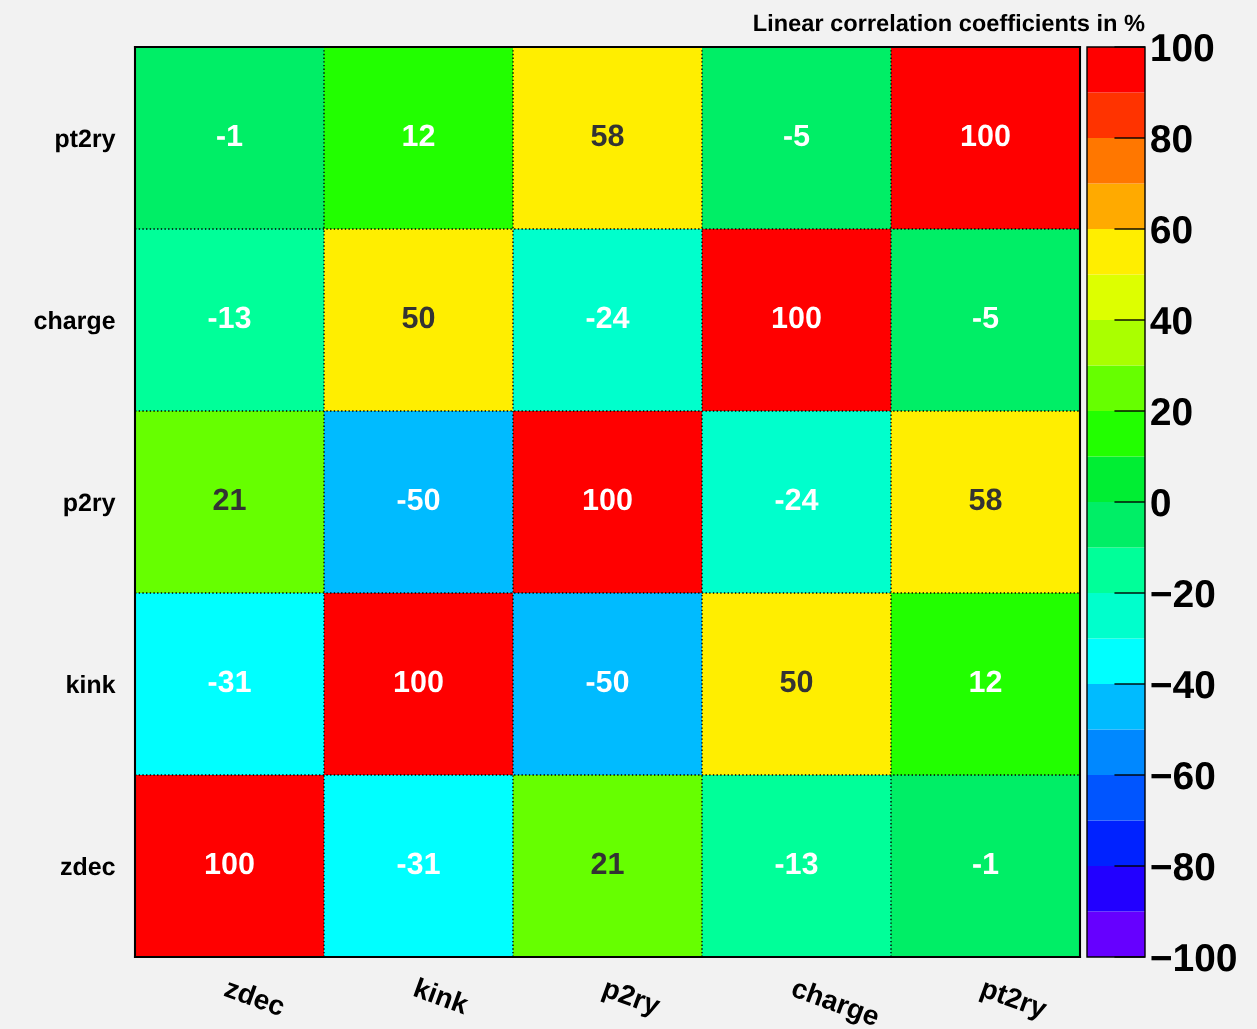  What do you see at coordinates (631, 999) in the screenshot?
I see `x-tick-label: p2ry` at bounding box center [631, 999].